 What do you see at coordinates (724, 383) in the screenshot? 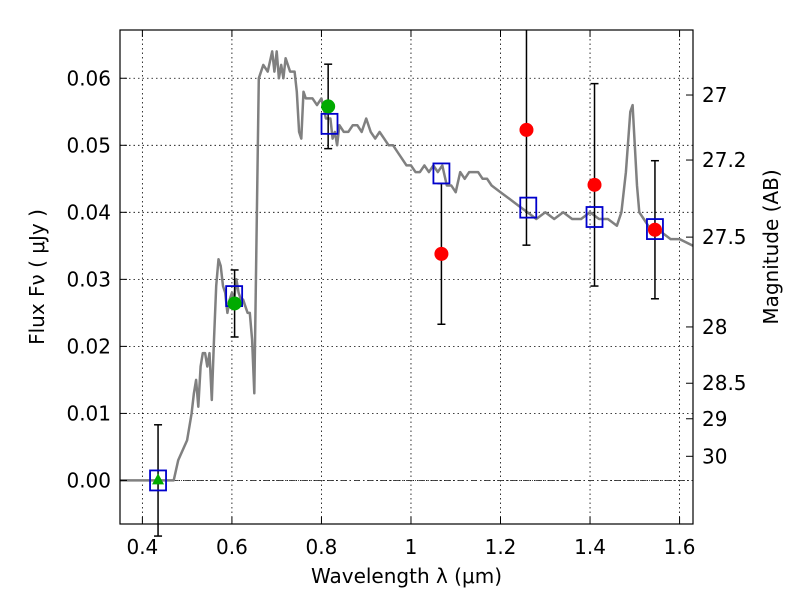
I see `y2-tick-label: 28.5` at bounding box center [724, 383].